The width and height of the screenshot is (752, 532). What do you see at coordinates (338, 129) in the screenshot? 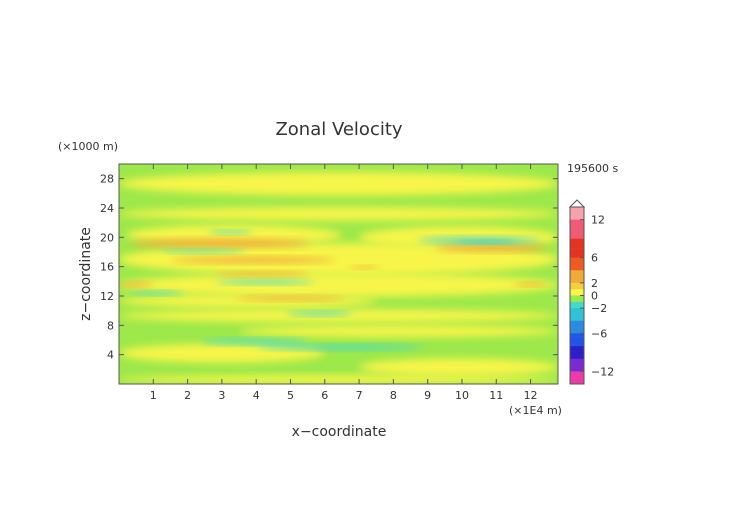
I see `chart-title: Zonal Velocity` at bounding box center [338, 129].